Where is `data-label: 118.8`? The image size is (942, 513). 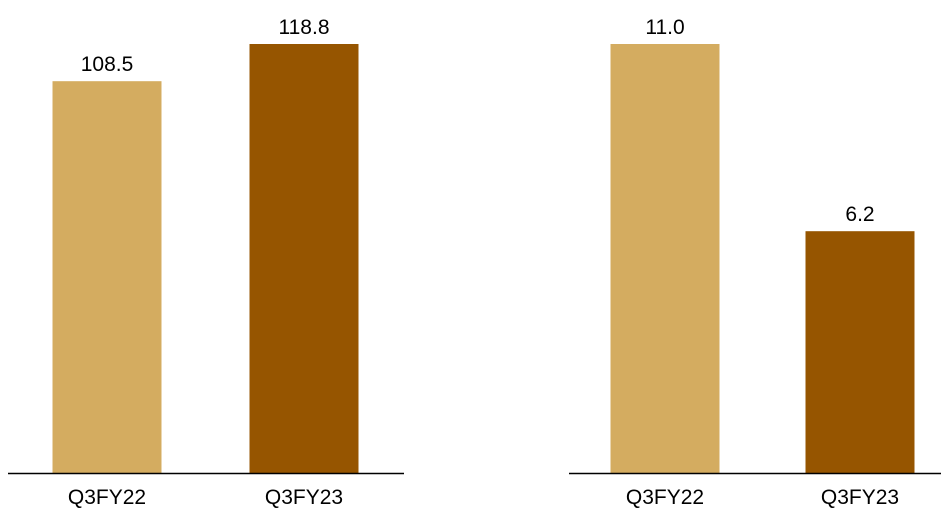 data-label: 118.8 is located at coordinates (304, 27).